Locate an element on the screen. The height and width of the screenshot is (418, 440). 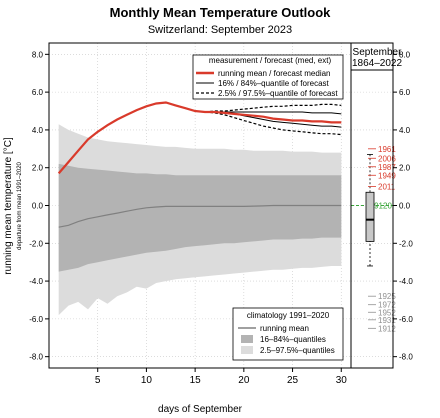
clim-running-mean-line is located at coordinates (200, 216).